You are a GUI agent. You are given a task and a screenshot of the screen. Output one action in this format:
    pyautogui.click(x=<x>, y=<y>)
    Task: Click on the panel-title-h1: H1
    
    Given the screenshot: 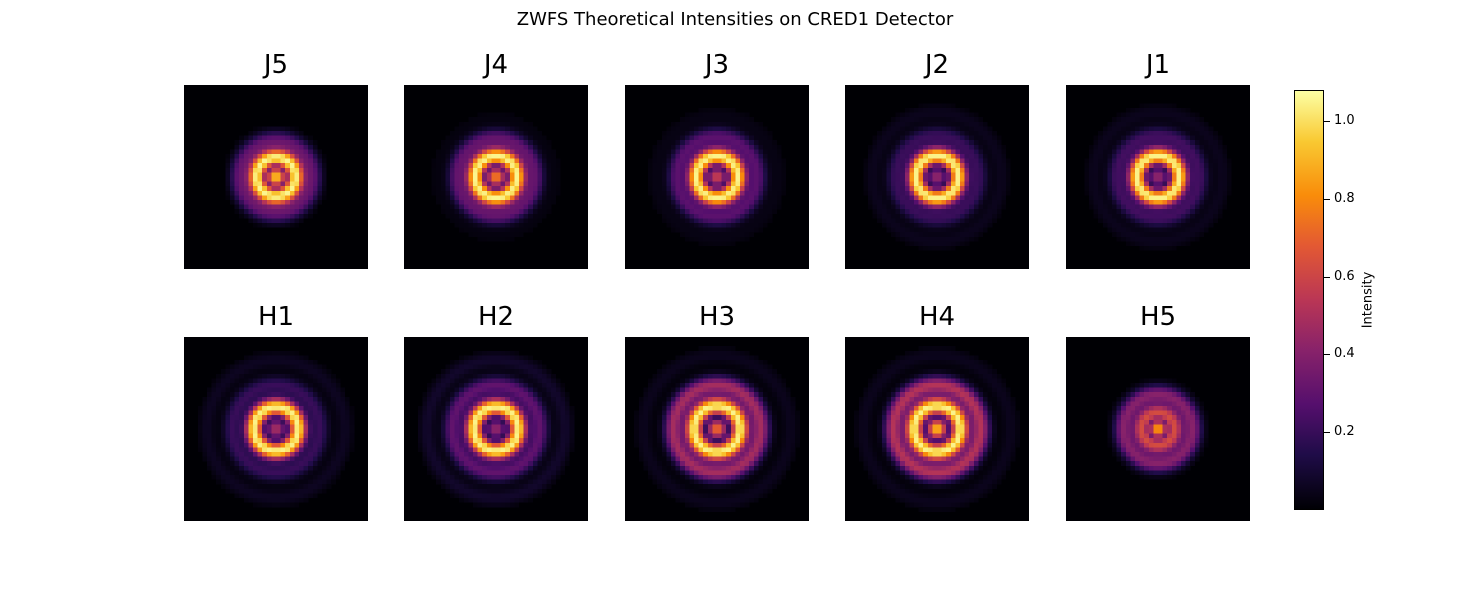 What is the action you would take?
    pyautogui.click(x=276, y=317)
    